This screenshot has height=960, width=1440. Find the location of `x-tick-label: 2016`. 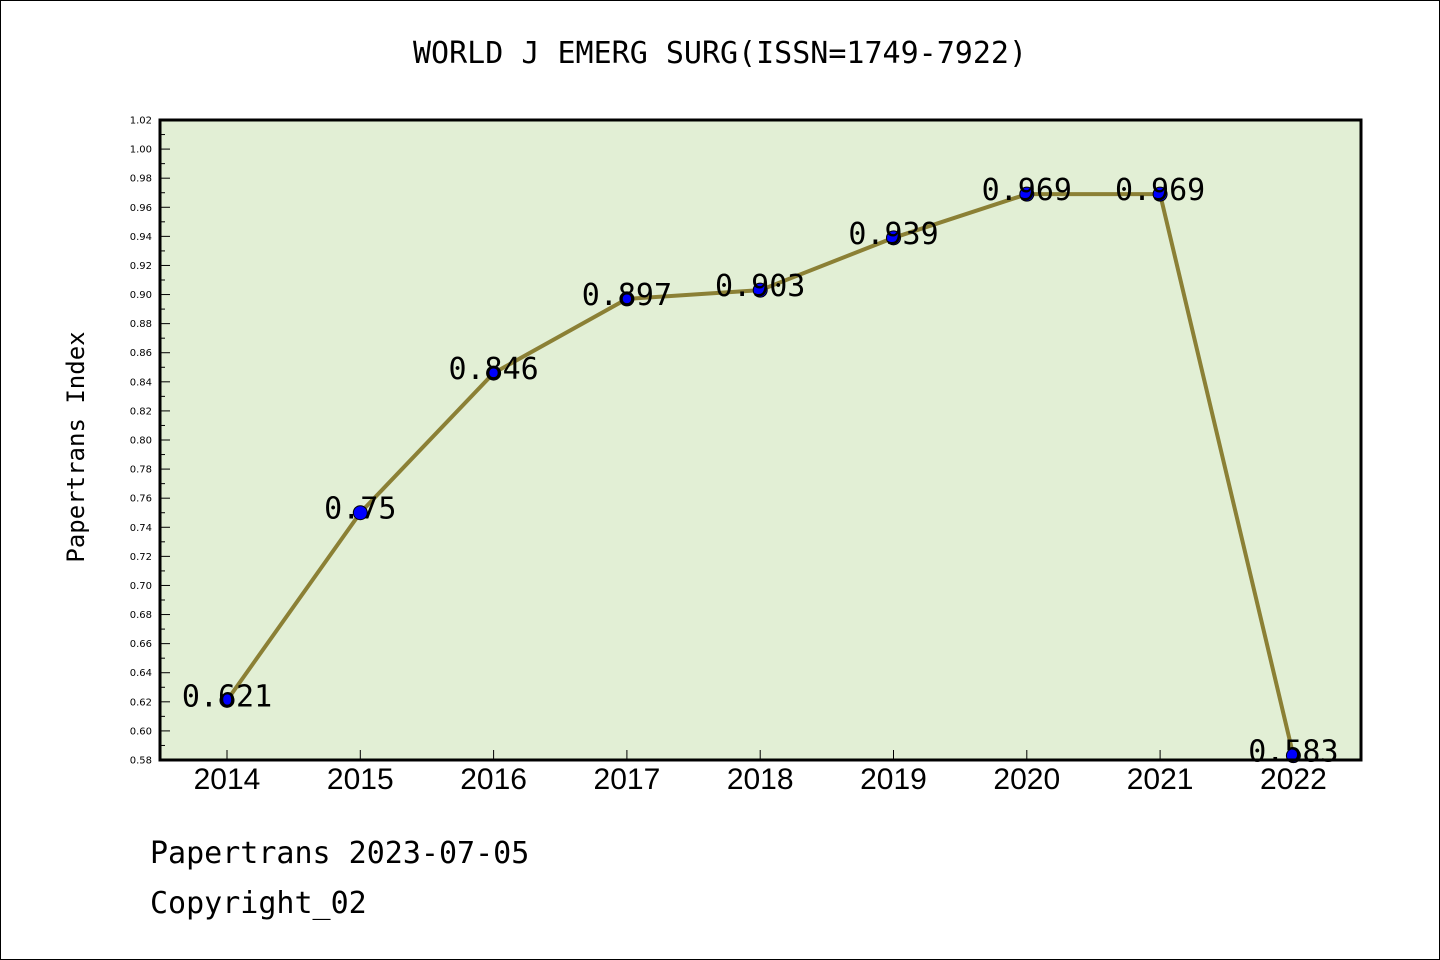

x-tick-label: 2016 is located at coordinates (493, 779).